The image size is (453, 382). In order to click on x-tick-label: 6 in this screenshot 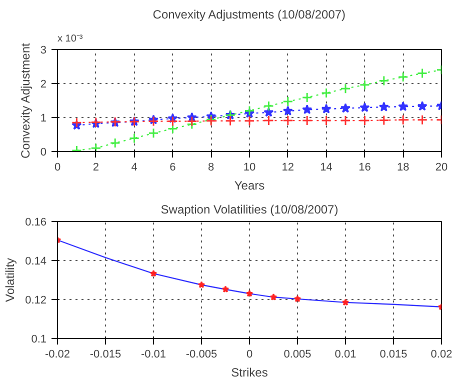, I will do `click(173, 168)`.